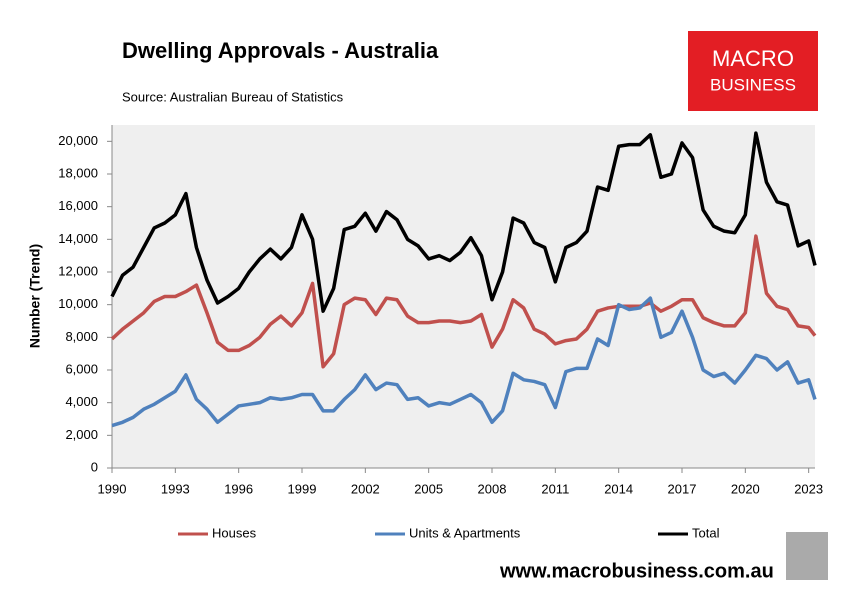 The width and height of the screenshot is (853, 598). I want to click on y-tick-label: 8,000, so click(81, 336).